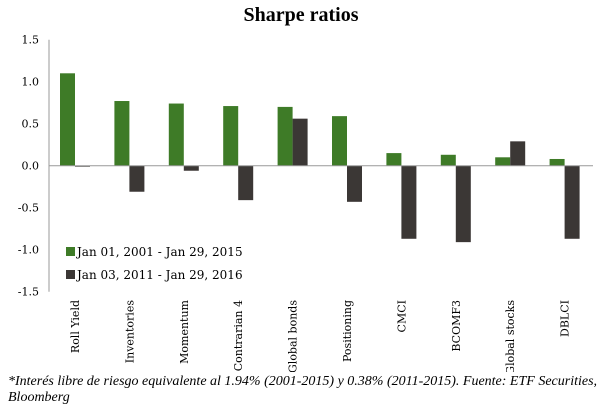 The width and height of the screenshot is (602, 412). Describe the element at coordinates (301, 15) in the screenshot. I see `chart-title: Sharpe ratios` at that location.